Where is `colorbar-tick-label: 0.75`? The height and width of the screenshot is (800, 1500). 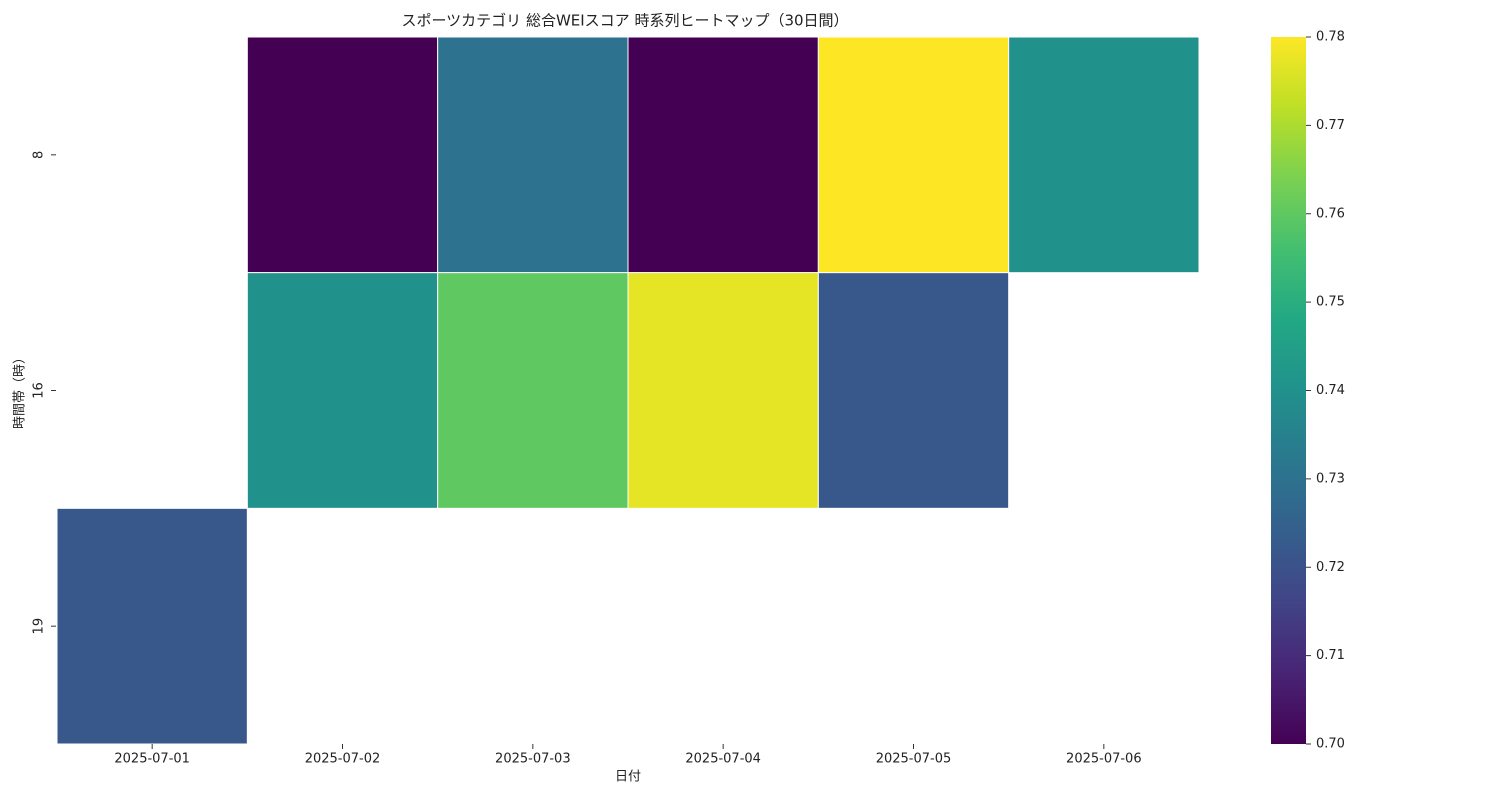
colorbar-tick-label: 0.75 is located at coordinates (1330, 302).